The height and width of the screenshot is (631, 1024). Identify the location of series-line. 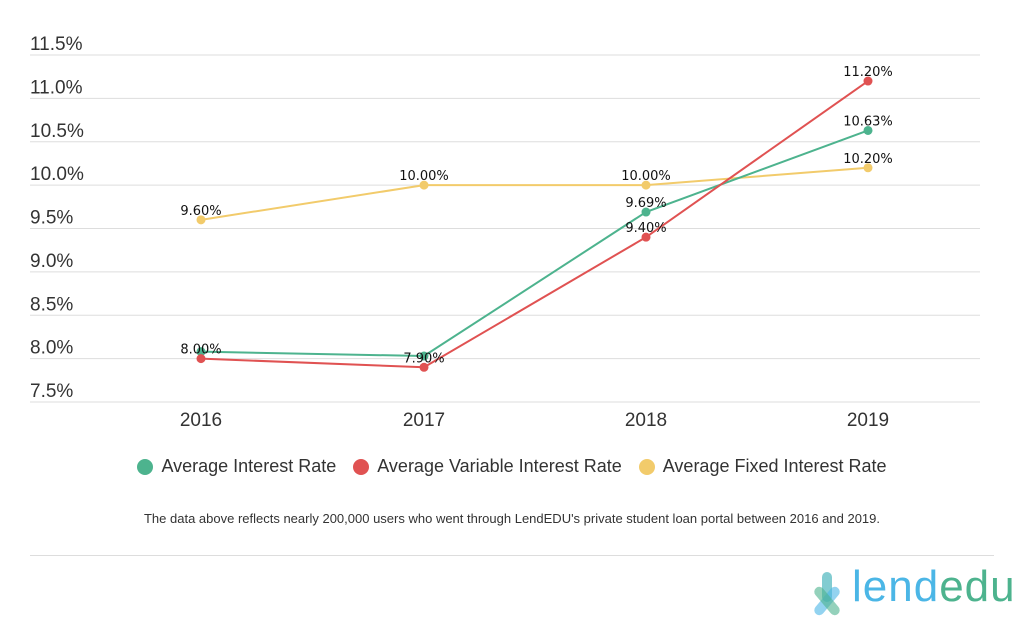
(534, 193).